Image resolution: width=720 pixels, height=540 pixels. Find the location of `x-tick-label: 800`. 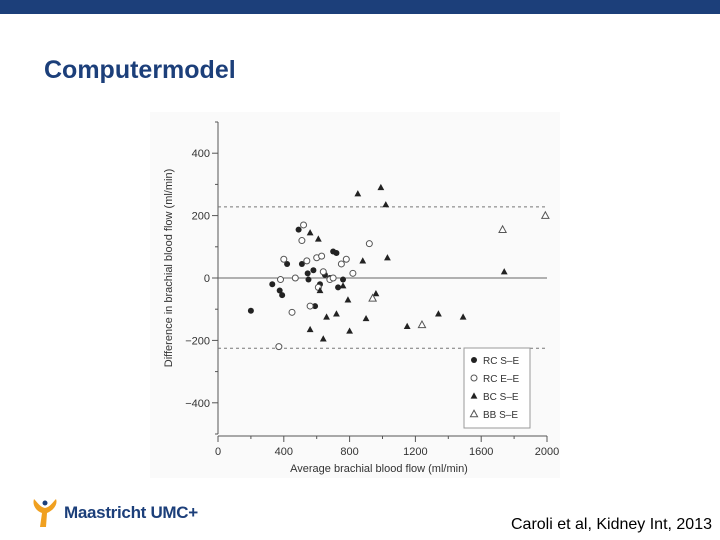

x-tick-label: 800 is located at coordinates (349, 452).